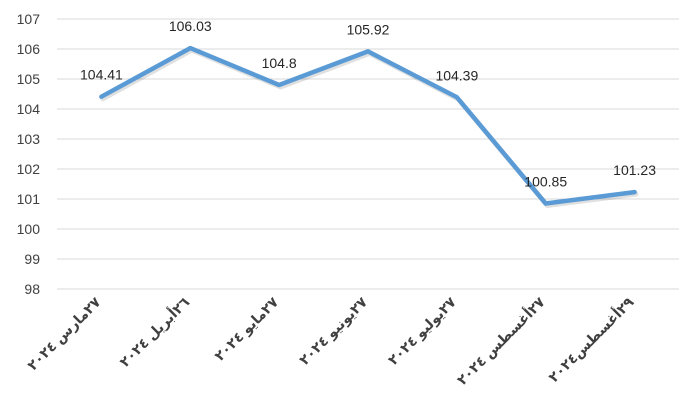  What do you see at coordinates (246, 328) in the screenshot?
I see `x-tick-label: ٢٧مايو ٢٠٢٤` at bounding box center [246, 328].